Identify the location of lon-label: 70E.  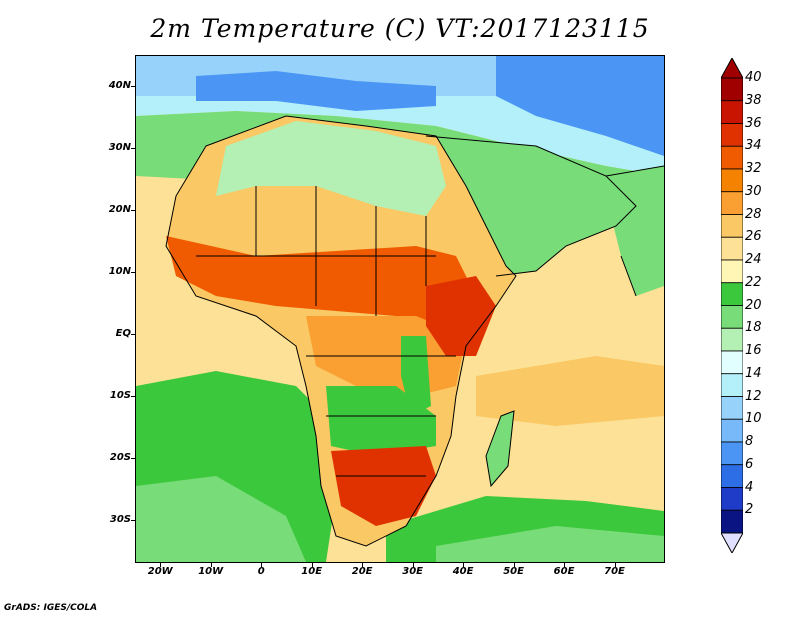
(614, 571).